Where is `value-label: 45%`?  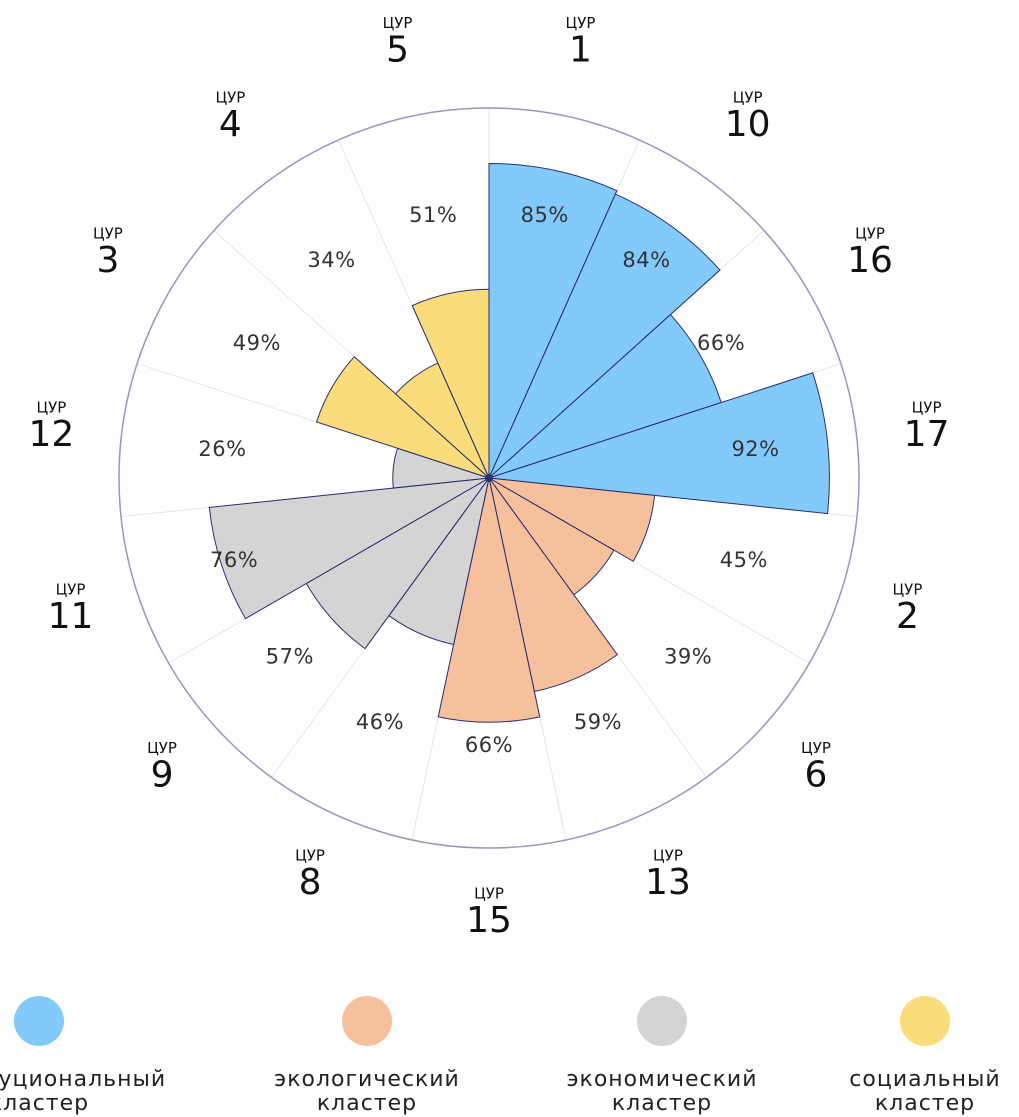 value-label: 45% is located at coordinates (744, 560).